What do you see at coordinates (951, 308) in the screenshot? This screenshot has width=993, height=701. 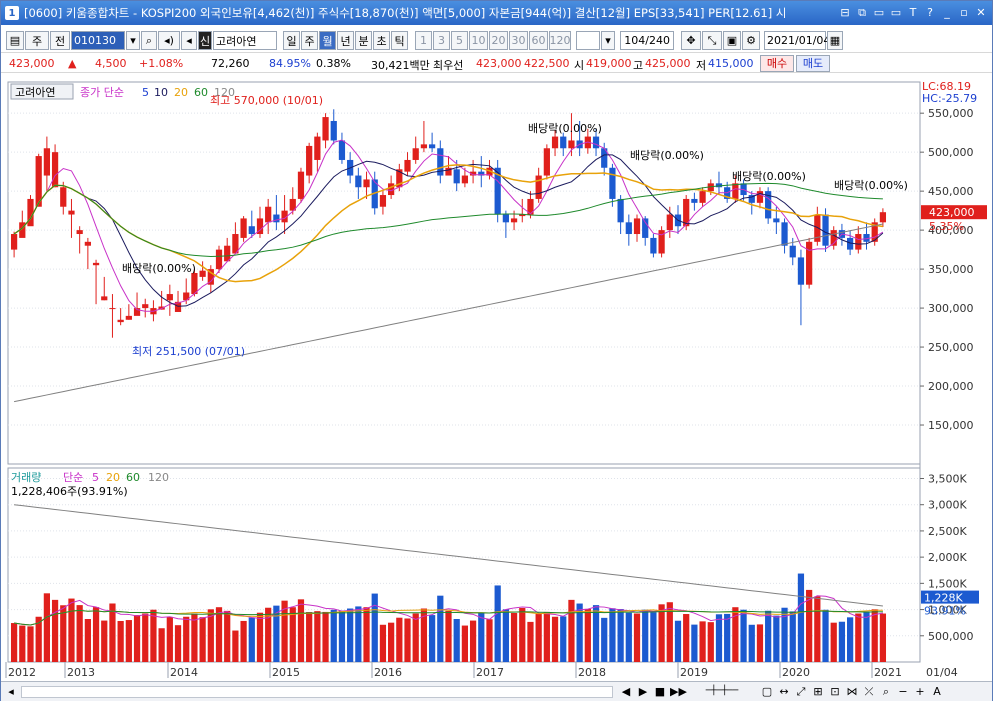 I see `y-tick-label: 300,000` at bounding box center [951, 308].